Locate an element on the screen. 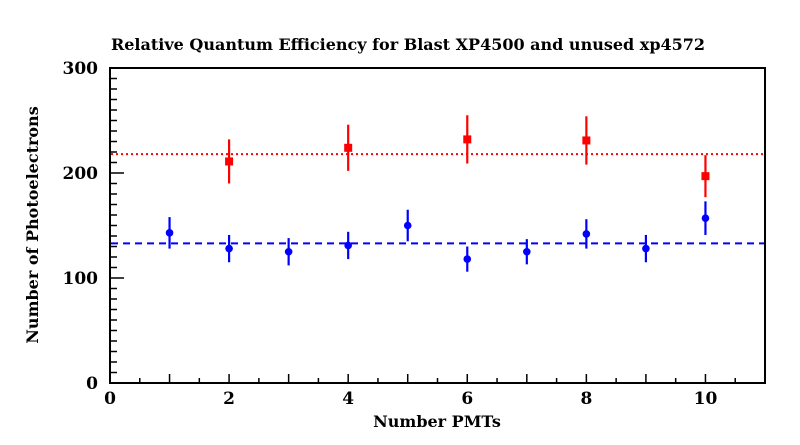 The width and height of the screenshot is (800, 445). y-axis-label: Number of Photoelectrons is located at coordinates (32, 224).